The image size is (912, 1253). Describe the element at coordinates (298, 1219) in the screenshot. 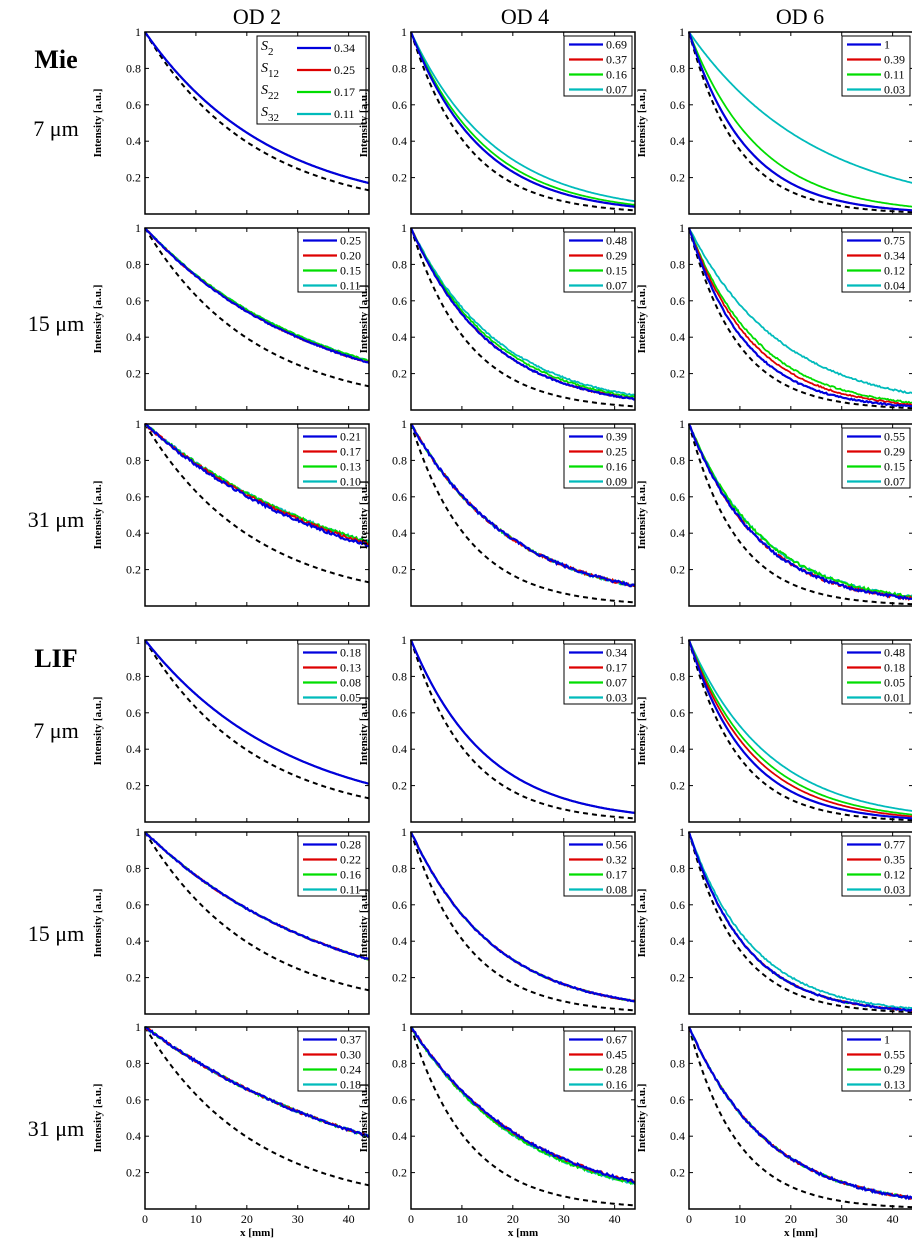

I see `x-tick-label: 30` at that location.